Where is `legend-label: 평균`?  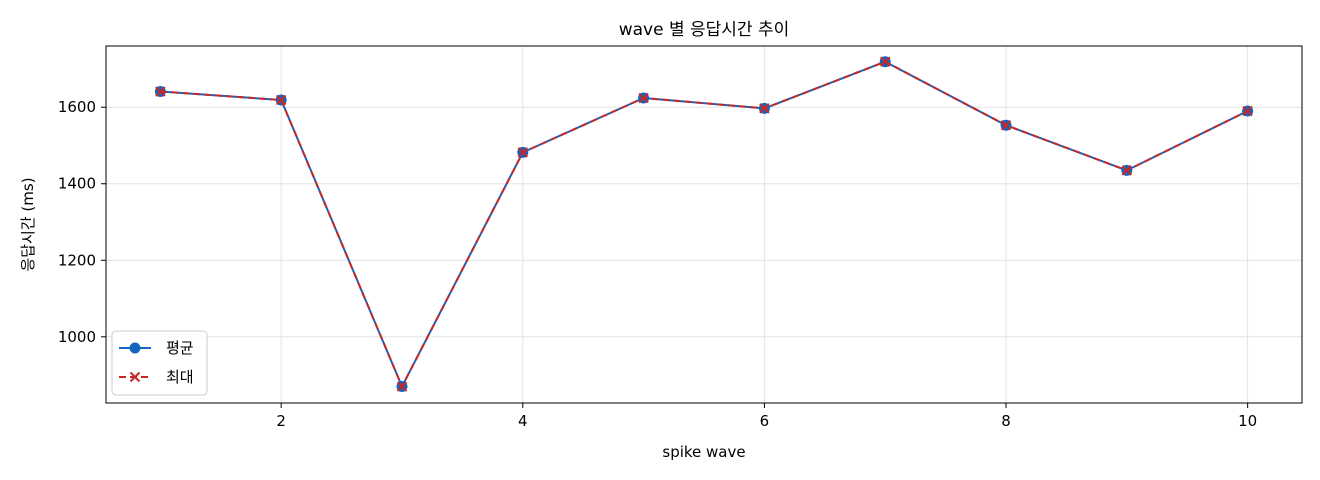
legend-label: 평균 is located at coordinates (180, 348).